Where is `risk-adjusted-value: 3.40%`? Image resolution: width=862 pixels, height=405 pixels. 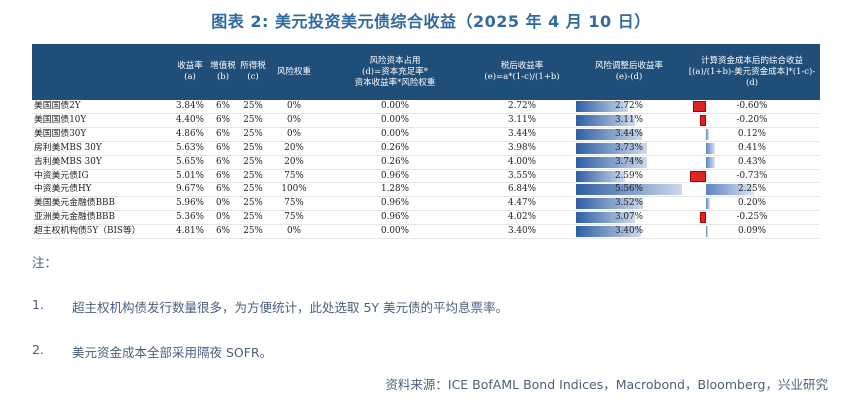
risk-adjusted-value: 3.40% is located at coordinates (629, 231).